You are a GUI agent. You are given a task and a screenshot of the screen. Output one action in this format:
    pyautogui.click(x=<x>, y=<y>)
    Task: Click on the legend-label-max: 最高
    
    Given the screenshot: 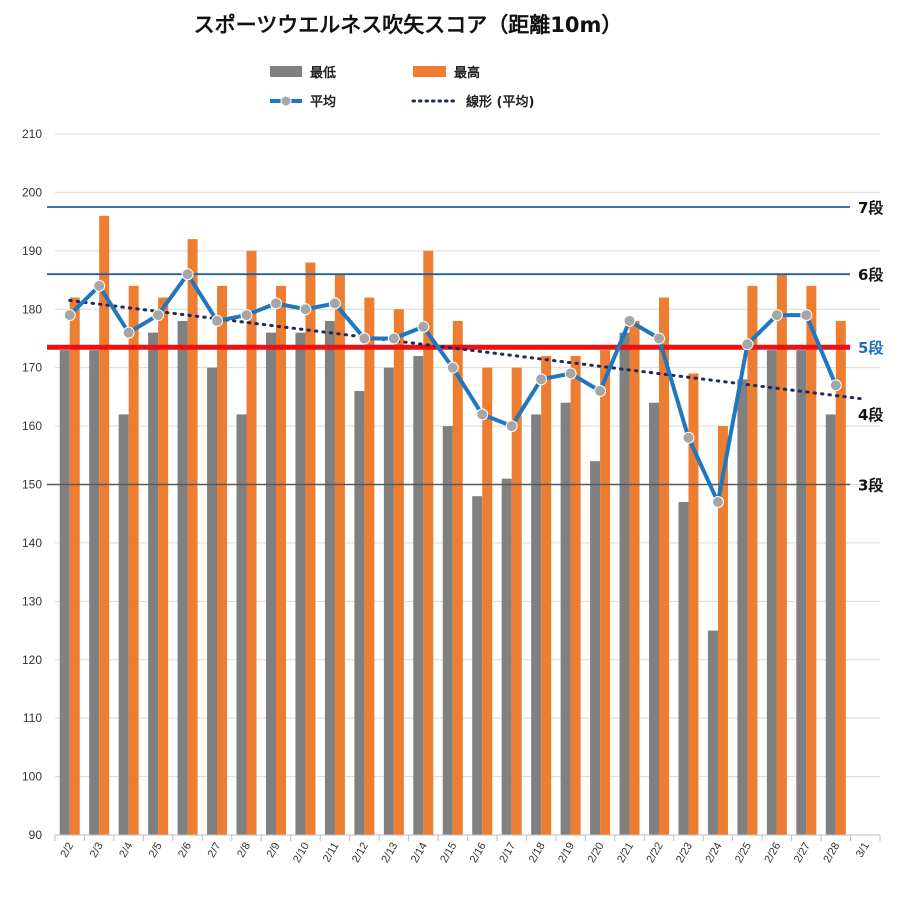 What is the action you would take?
    pyautogui.click(x=467, y=73)
    